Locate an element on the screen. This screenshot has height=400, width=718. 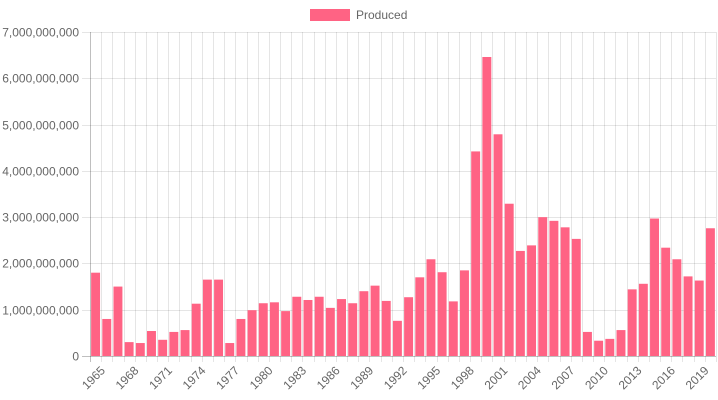
y-tick-label: 4,000,000,000 is located at coordinates (40, 172).